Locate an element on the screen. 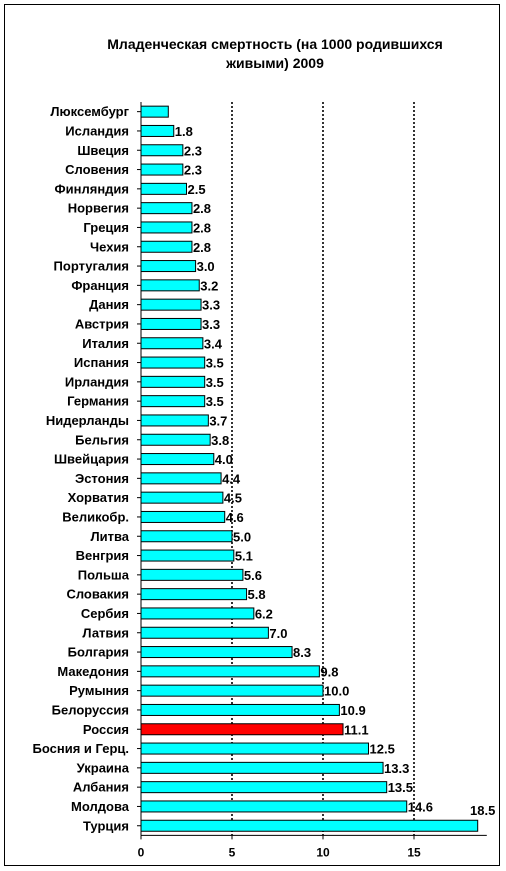 The image size is (506, 871). category-label: Германия is located at coordinates (98, 401).